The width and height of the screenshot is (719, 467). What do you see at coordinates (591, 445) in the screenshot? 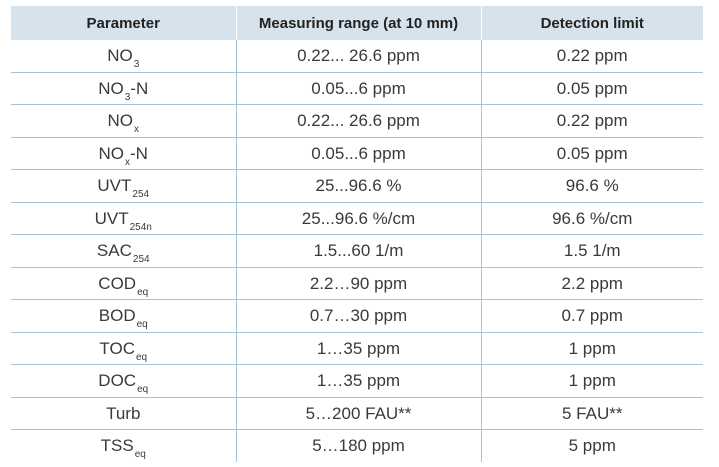
I see `cell-detection-limit: 5 ppm` at bounding box center [591, 445].